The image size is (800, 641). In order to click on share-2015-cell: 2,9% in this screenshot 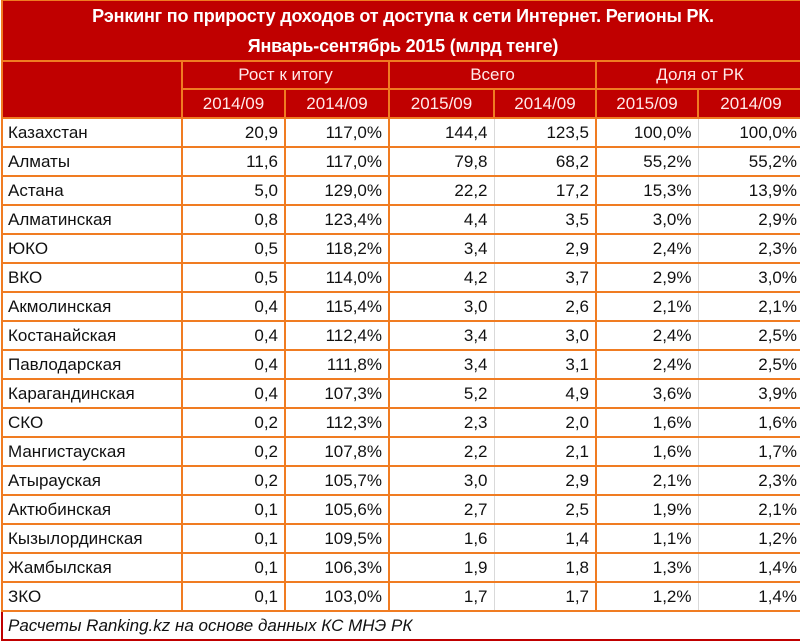, I will do `click(647, 277)`.